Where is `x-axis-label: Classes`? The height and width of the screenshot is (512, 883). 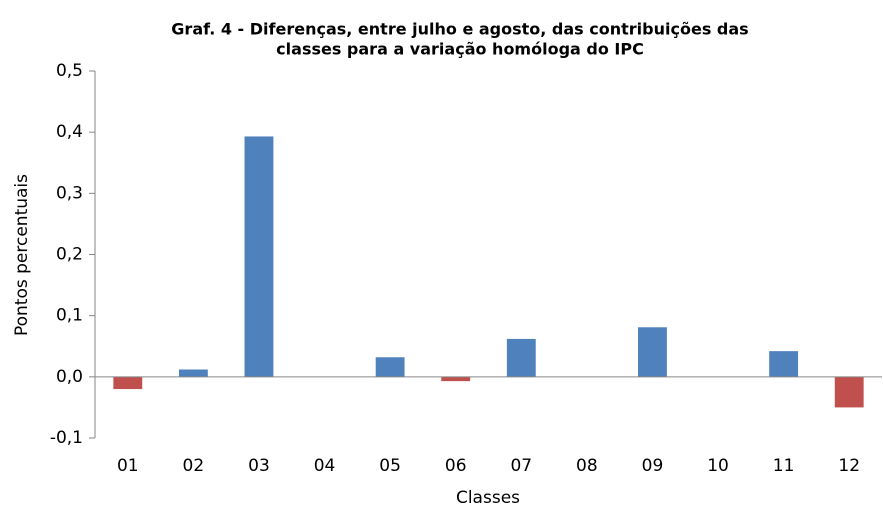 x-axis-label: Classes is located at coordinates (488, 498).